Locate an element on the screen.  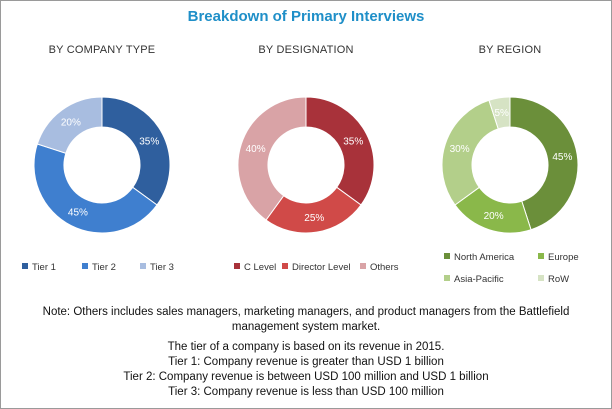
slice-label-tier-3: 20% is located at coordinates (71, 123).